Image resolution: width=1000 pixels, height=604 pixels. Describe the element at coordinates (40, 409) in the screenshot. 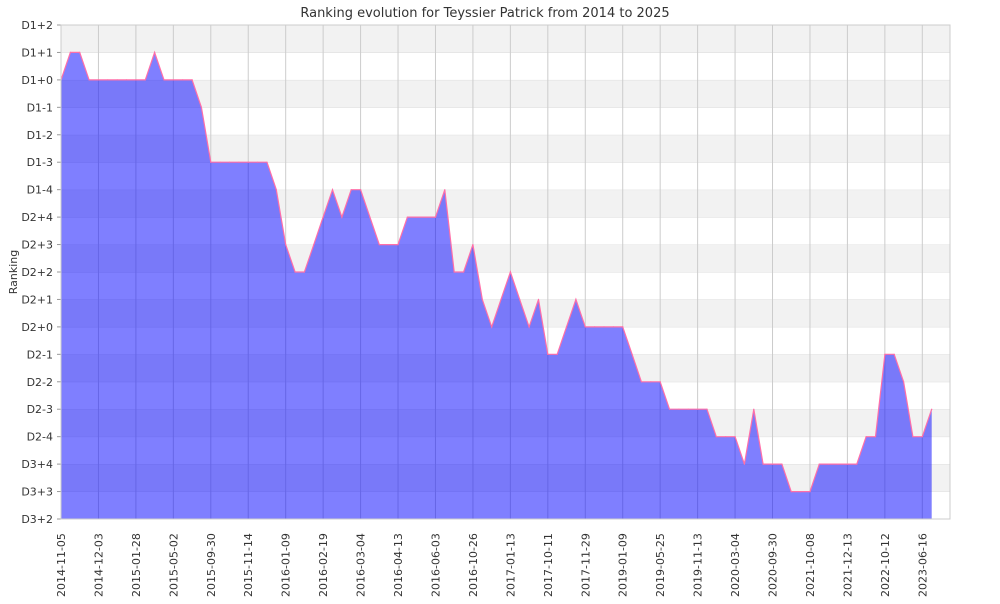

I see `y-tick-label: D2-3` at that location.